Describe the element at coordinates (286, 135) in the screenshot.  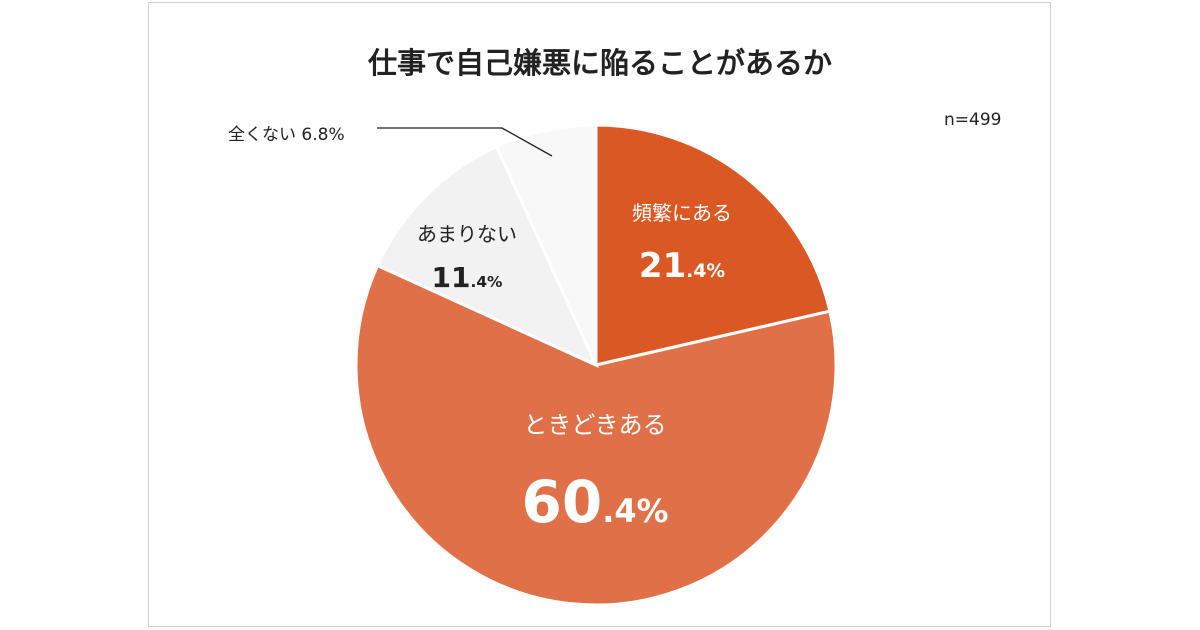
I see `slice-label-3: 全くない 6.8%` at that location.